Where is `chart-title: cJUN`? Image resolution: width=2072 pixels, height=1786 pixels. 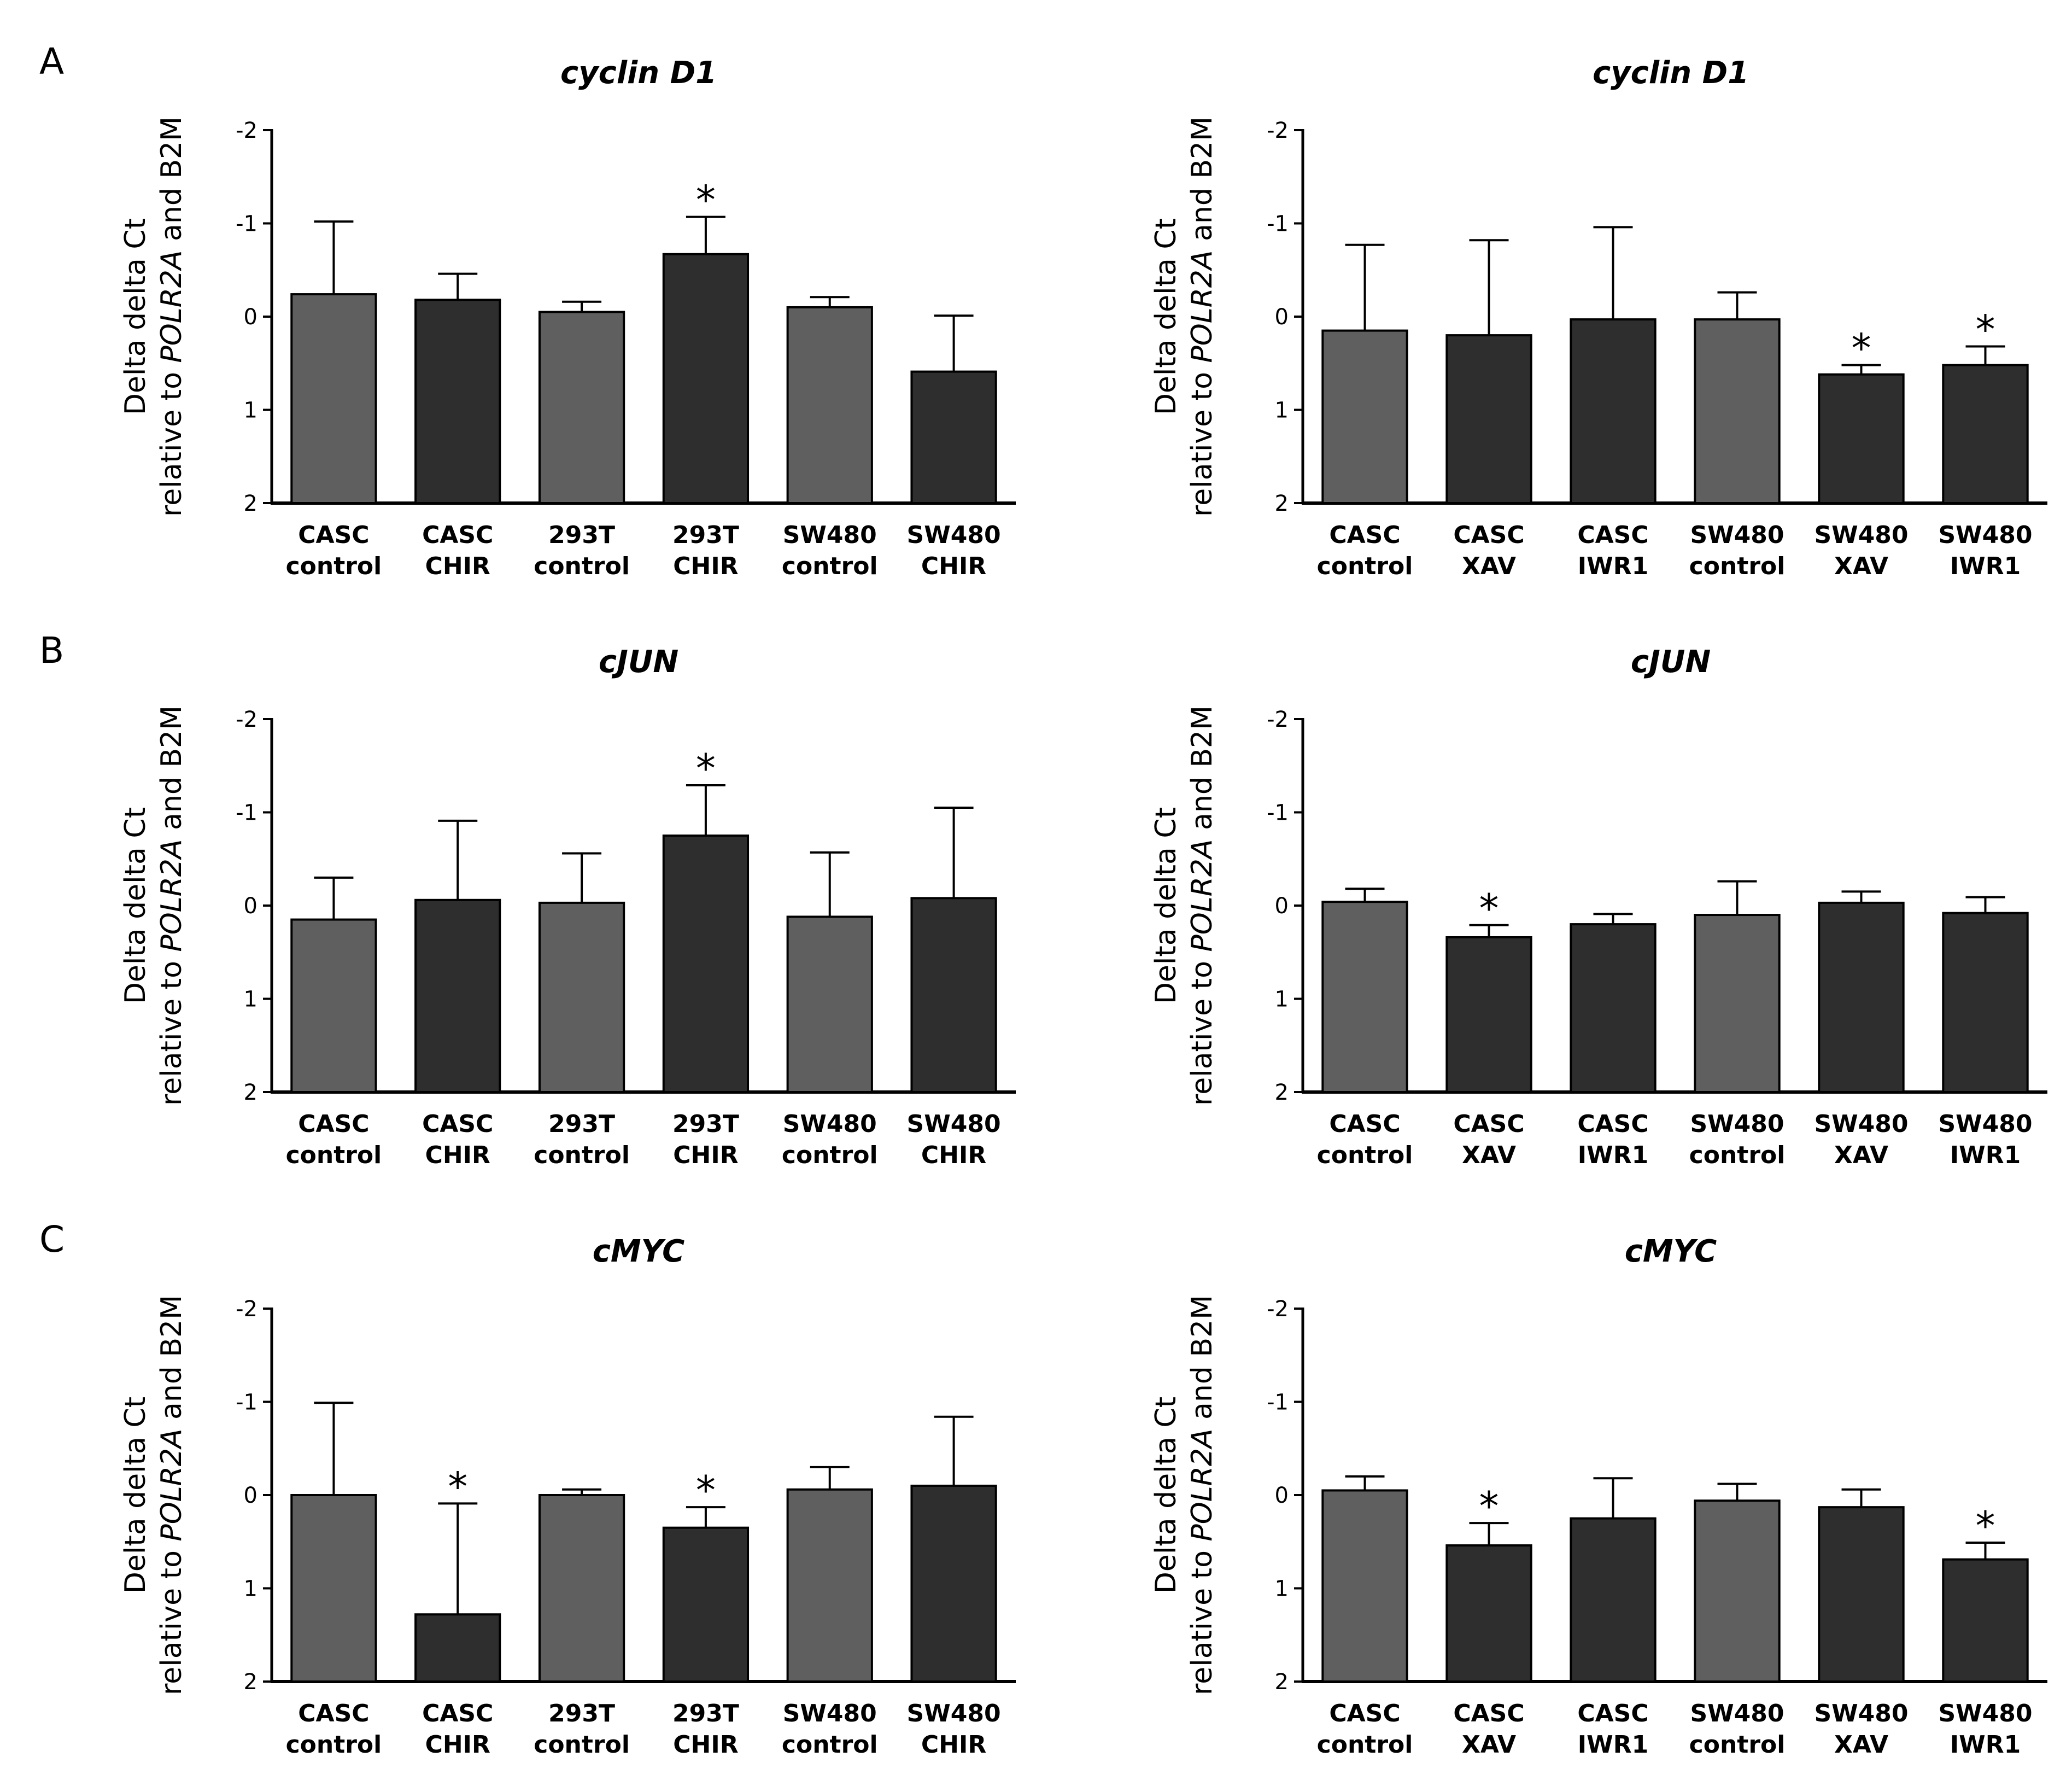 chart-title: cJUN is located at coordinates (638, 662).